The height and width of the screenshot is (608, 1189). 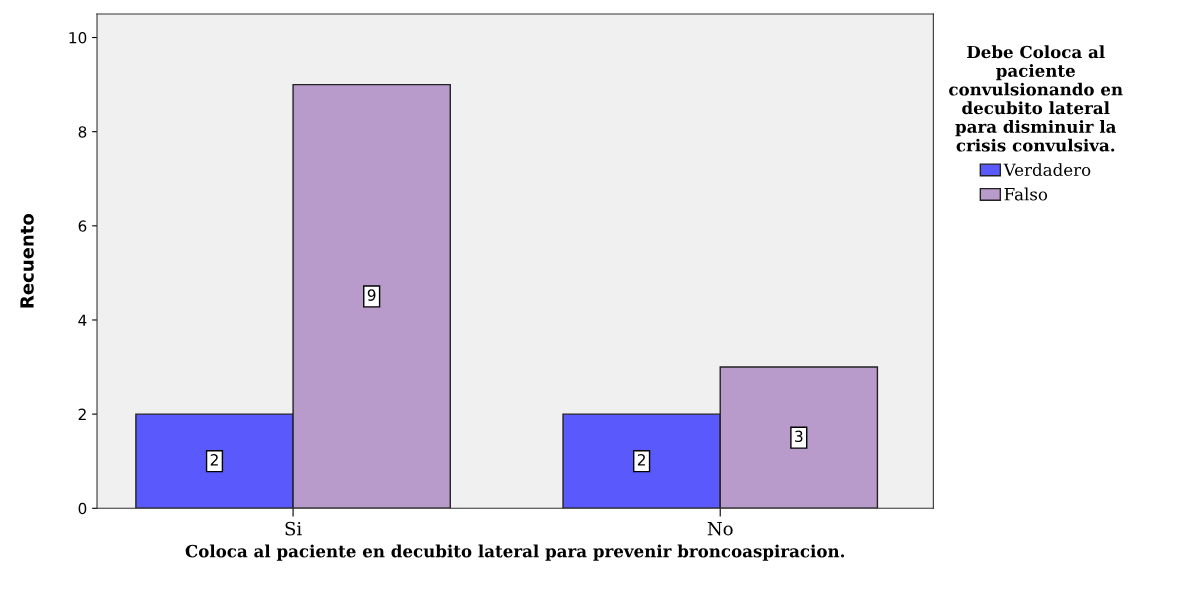 What do you see at coordinates (82, 320) in the screenshot?
I see `y-tick-label: 4` at bounding box center [82, 320].